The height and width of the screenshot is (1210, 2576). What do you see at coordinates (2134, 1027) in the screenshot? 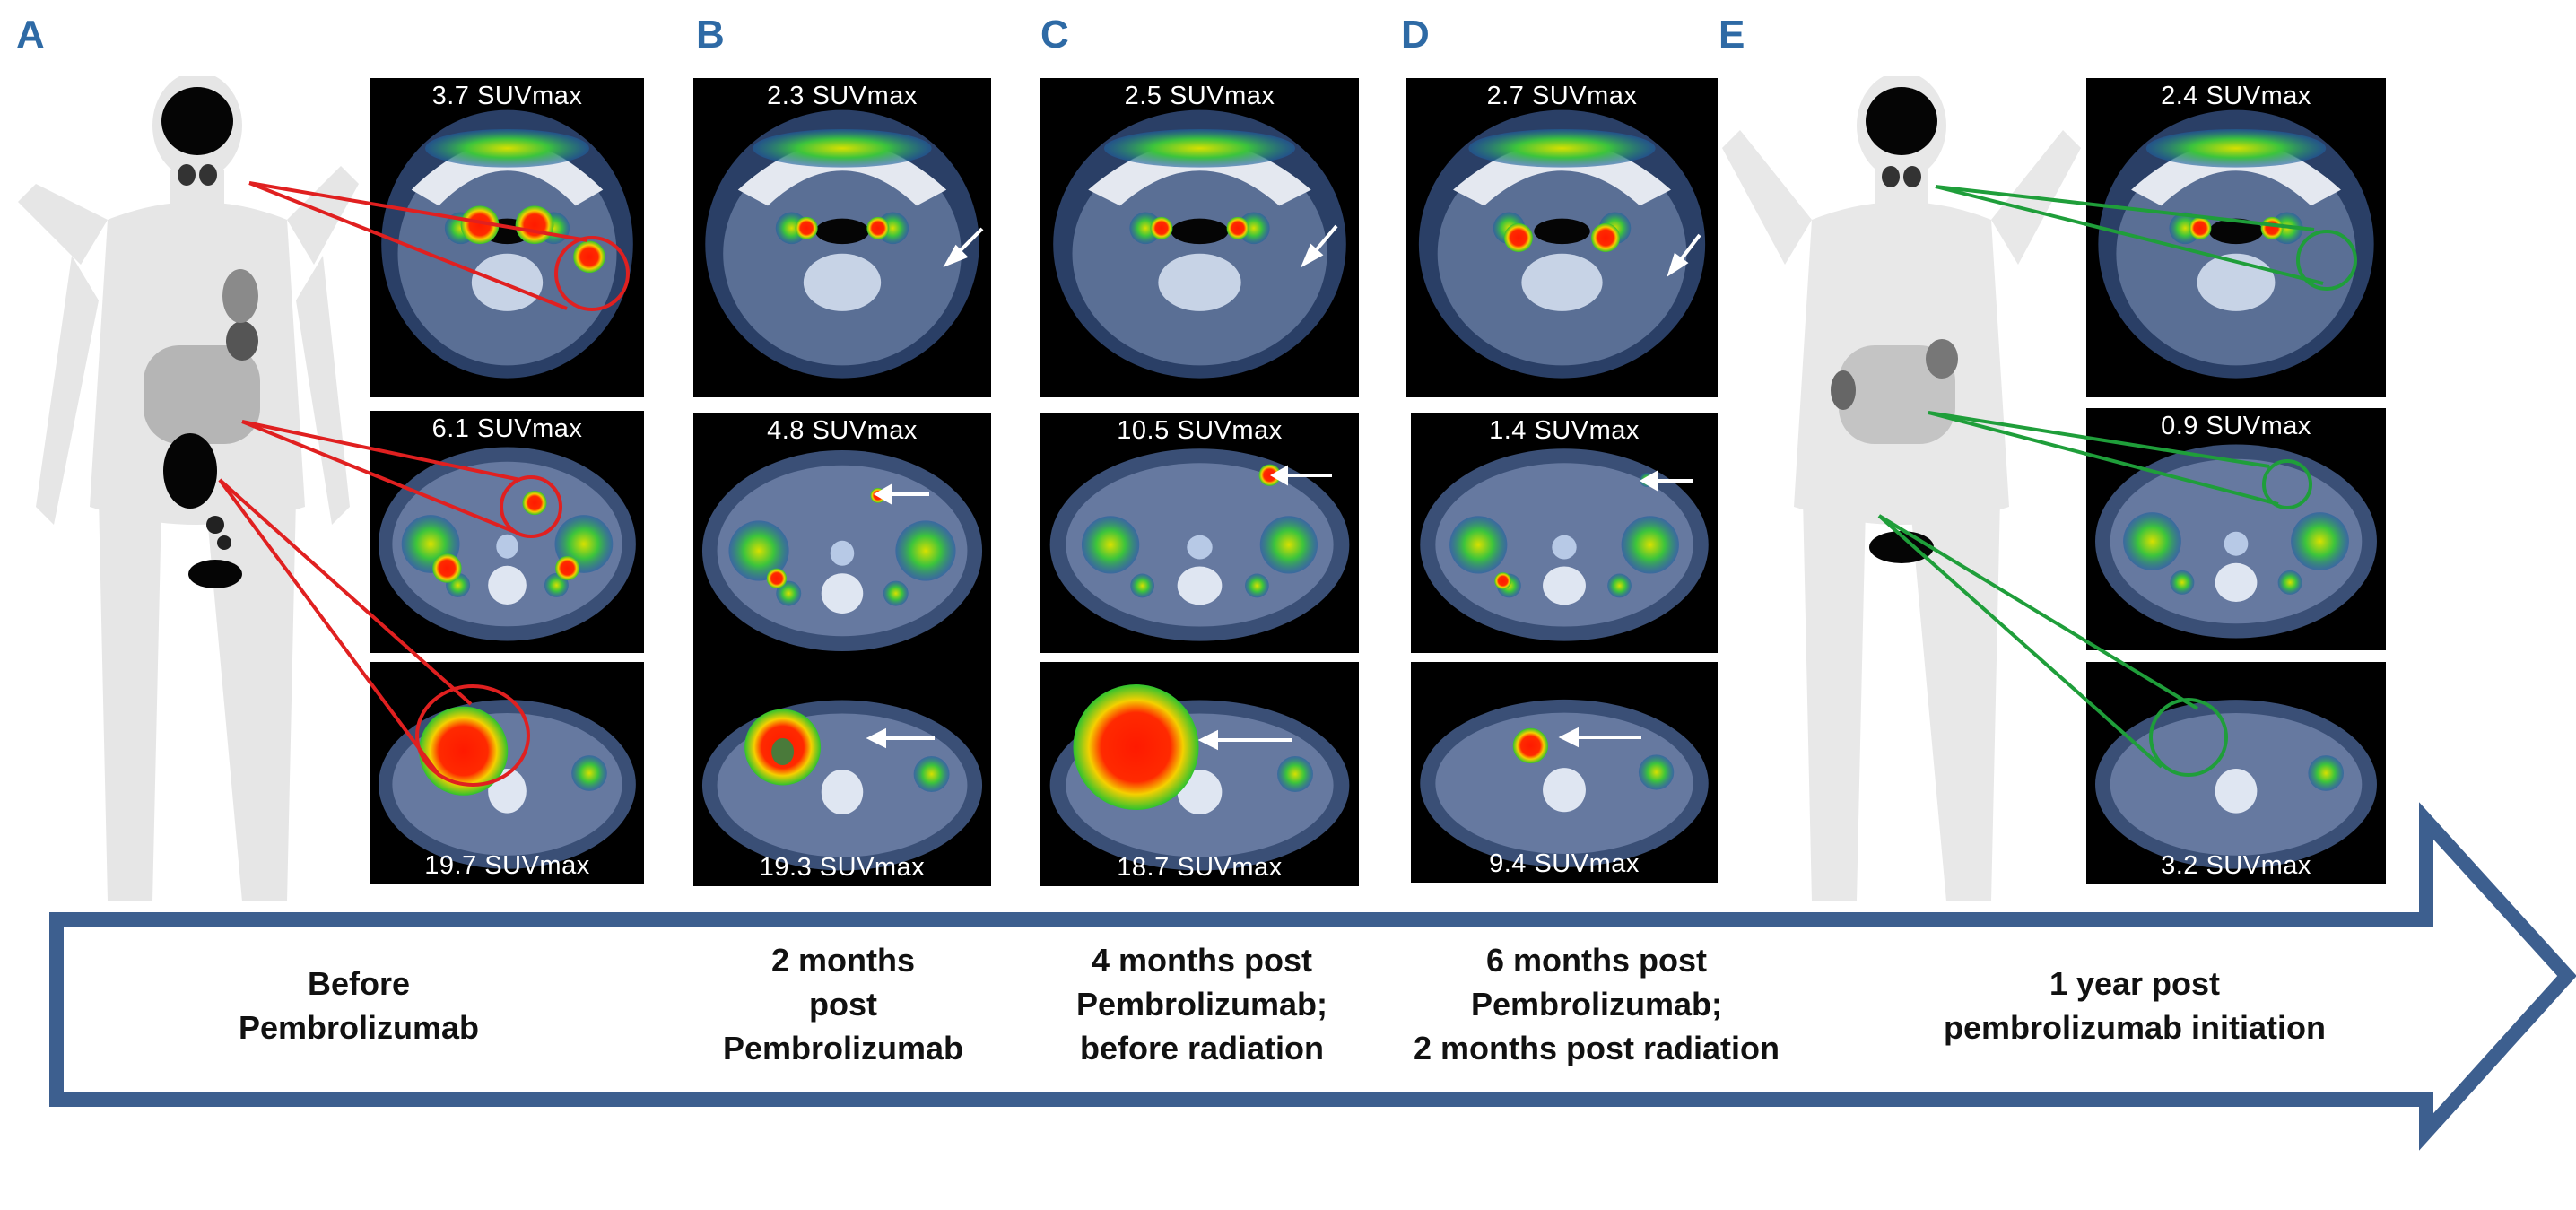
I see `timeline-line: pembrolizumab initiation` at bounding box center [2134, 1027].